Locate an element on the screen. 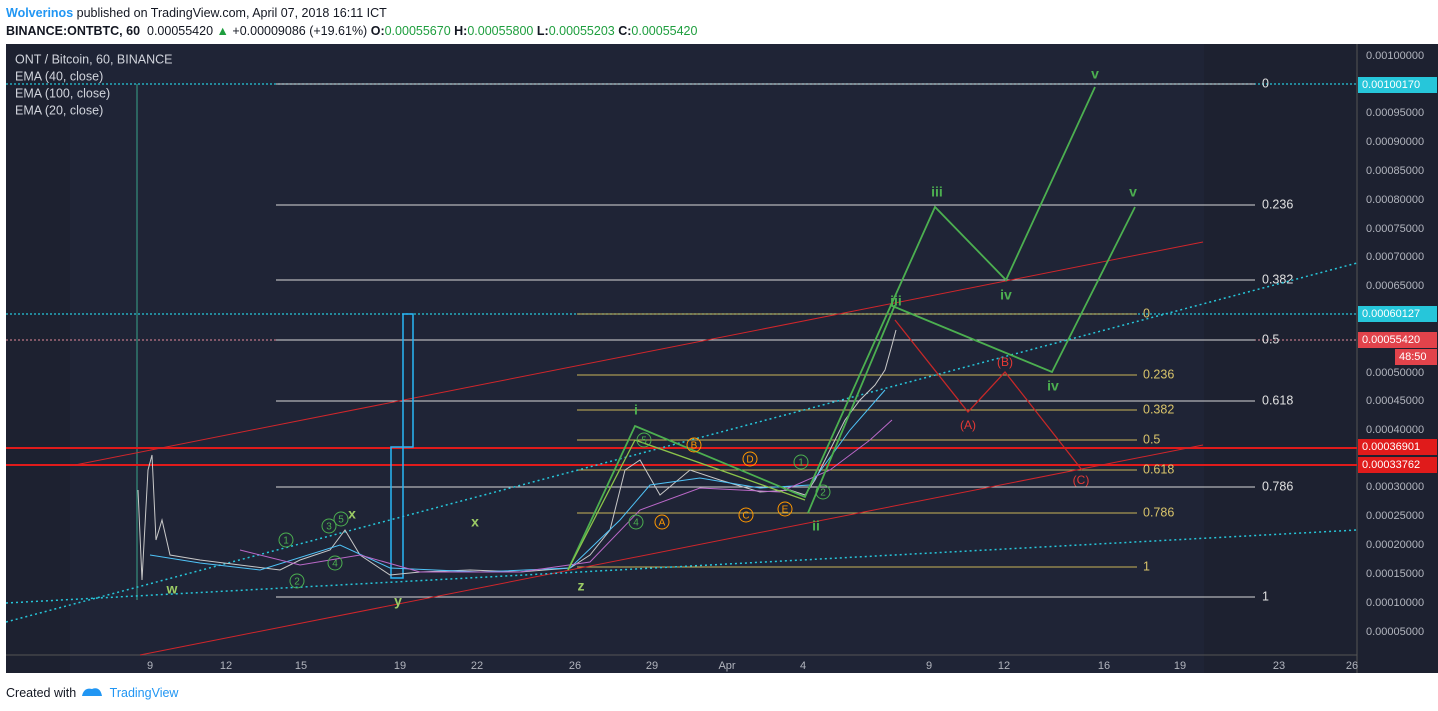  price-label: 0.00100000 is located at coordinates (1395, 56).